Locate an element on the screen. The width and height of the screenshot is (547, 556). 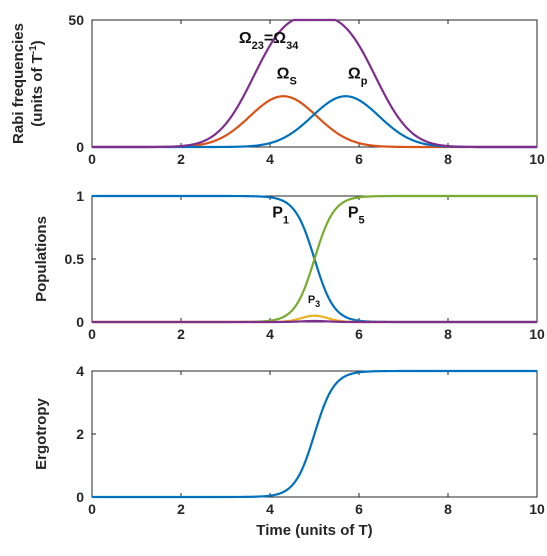
annotation-omega_s_label: ΩS is located at coordinates (287, 76).